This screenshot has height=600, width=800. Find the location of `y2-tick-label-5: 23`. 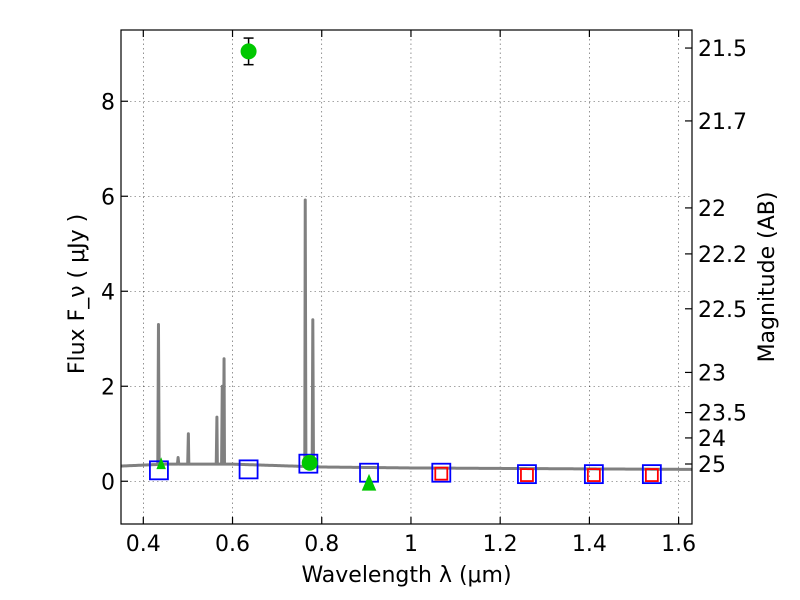

y2-tick-label-5: 23 is located at coordinates (712, 373).